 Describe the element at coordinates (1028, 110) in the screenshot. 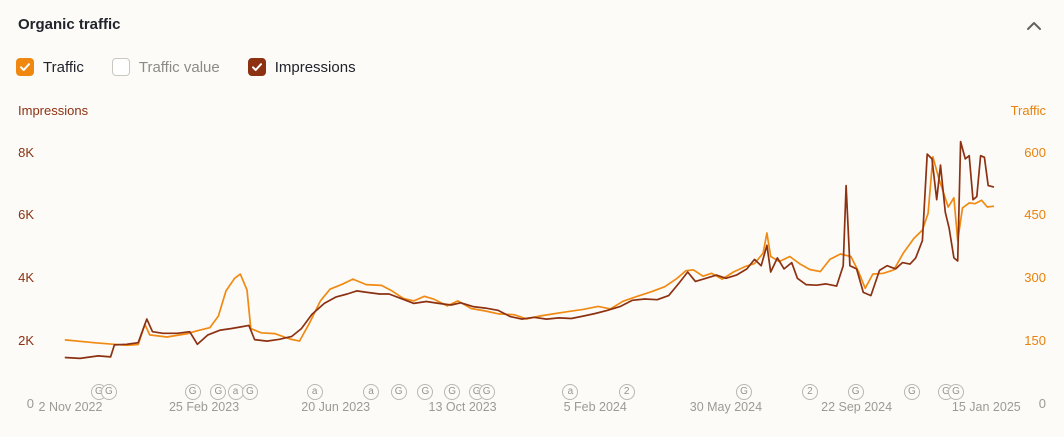

I see `right-axis-title: Traffic` at that location.